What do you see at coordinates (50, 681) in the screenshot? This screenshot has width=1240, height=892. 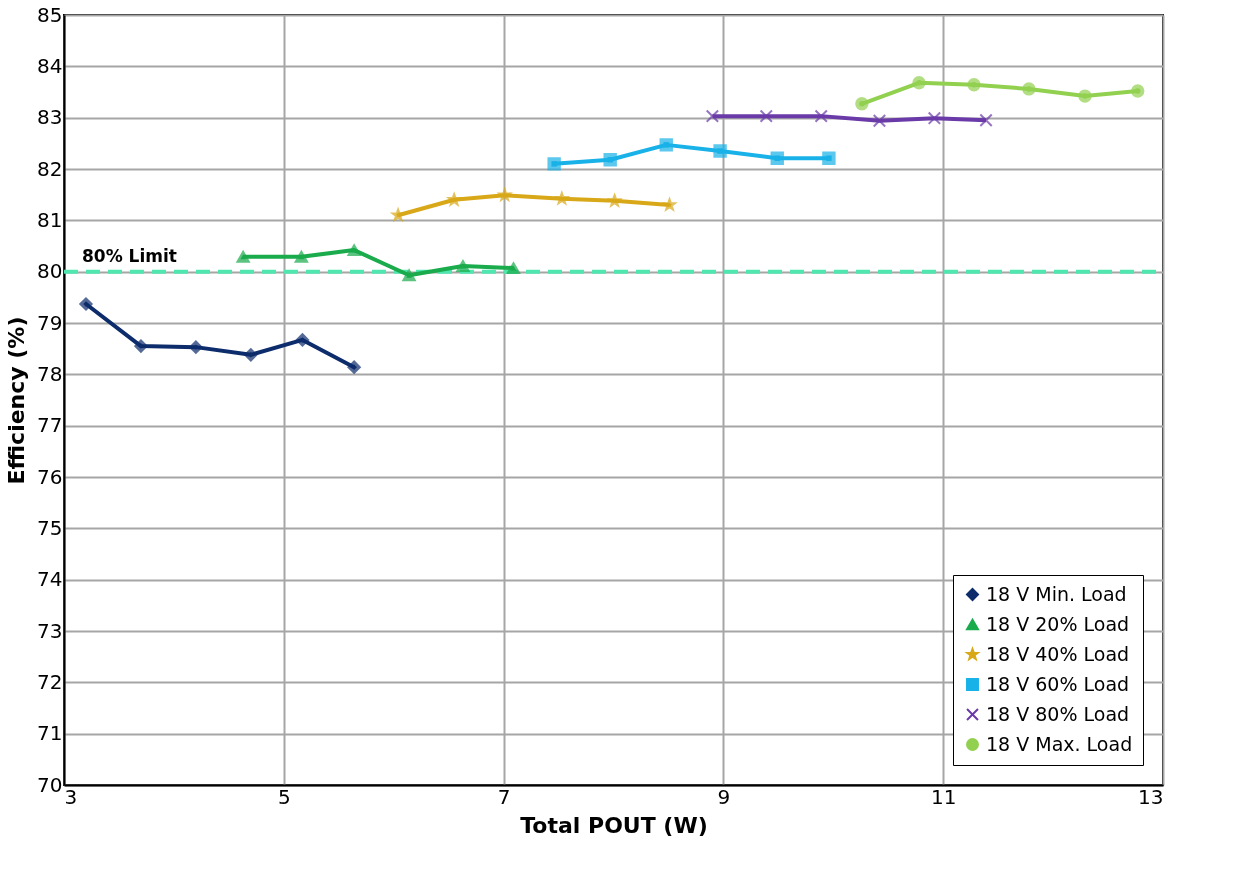 I see `y-tick-label: 72` at bounding box center [50, 681].